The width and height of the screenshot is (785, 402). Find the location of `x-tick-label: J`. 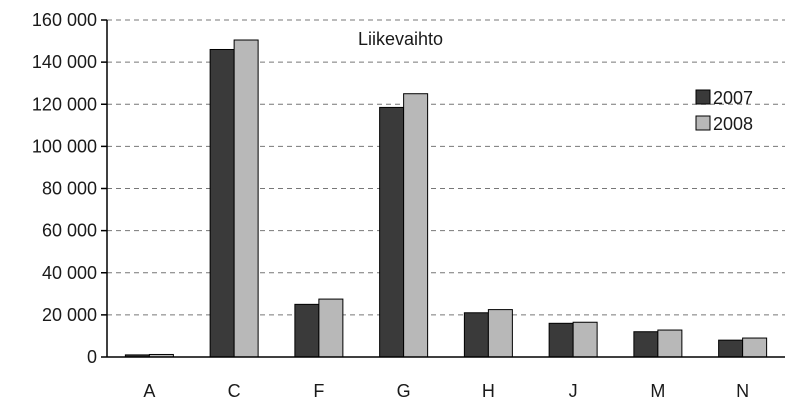

x-tick-label: J is located at coordinates (573, 391).